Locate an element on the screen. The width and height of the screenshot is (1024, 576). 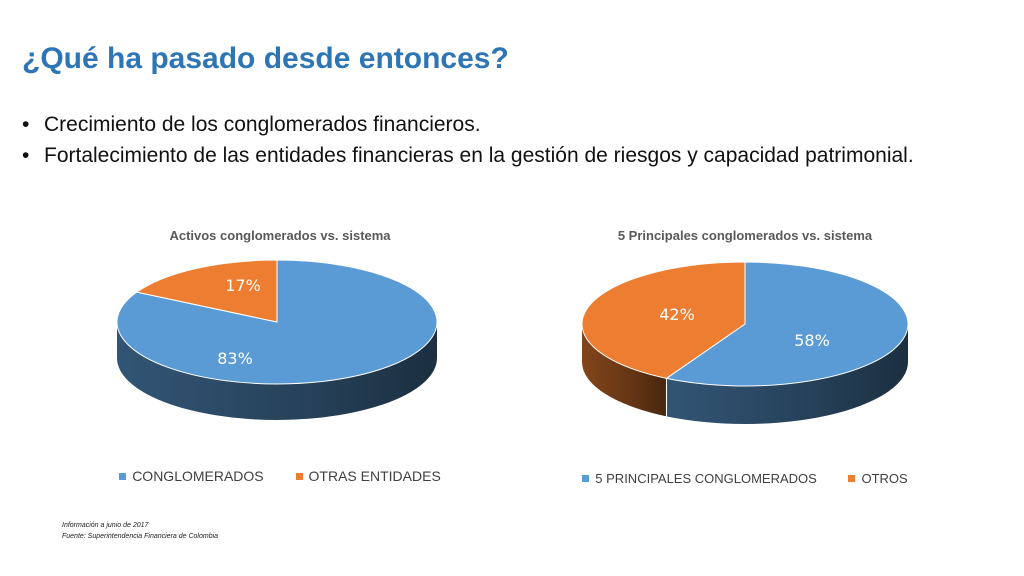
chart-legend: CONGLOMERADOS OTRAS ENTIDADES is located at coordinates (280, 476).